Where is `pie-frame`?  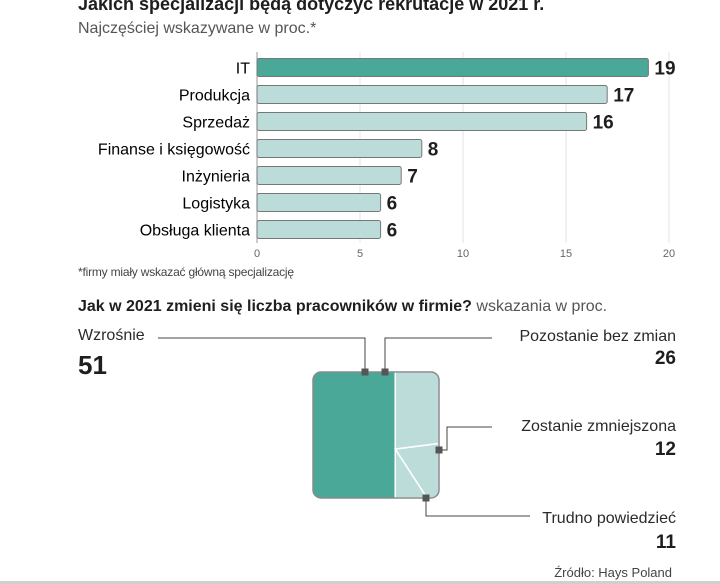 pie-frame is located at coordinates (376, 435).